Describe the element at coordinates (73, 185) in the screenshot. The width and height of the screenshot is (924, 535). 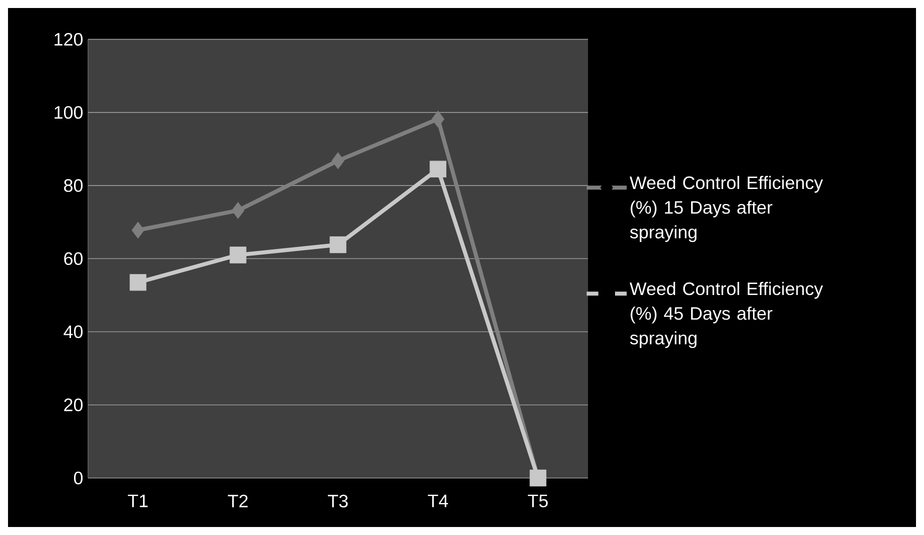
I see `y-tick-label: 80` at that location.